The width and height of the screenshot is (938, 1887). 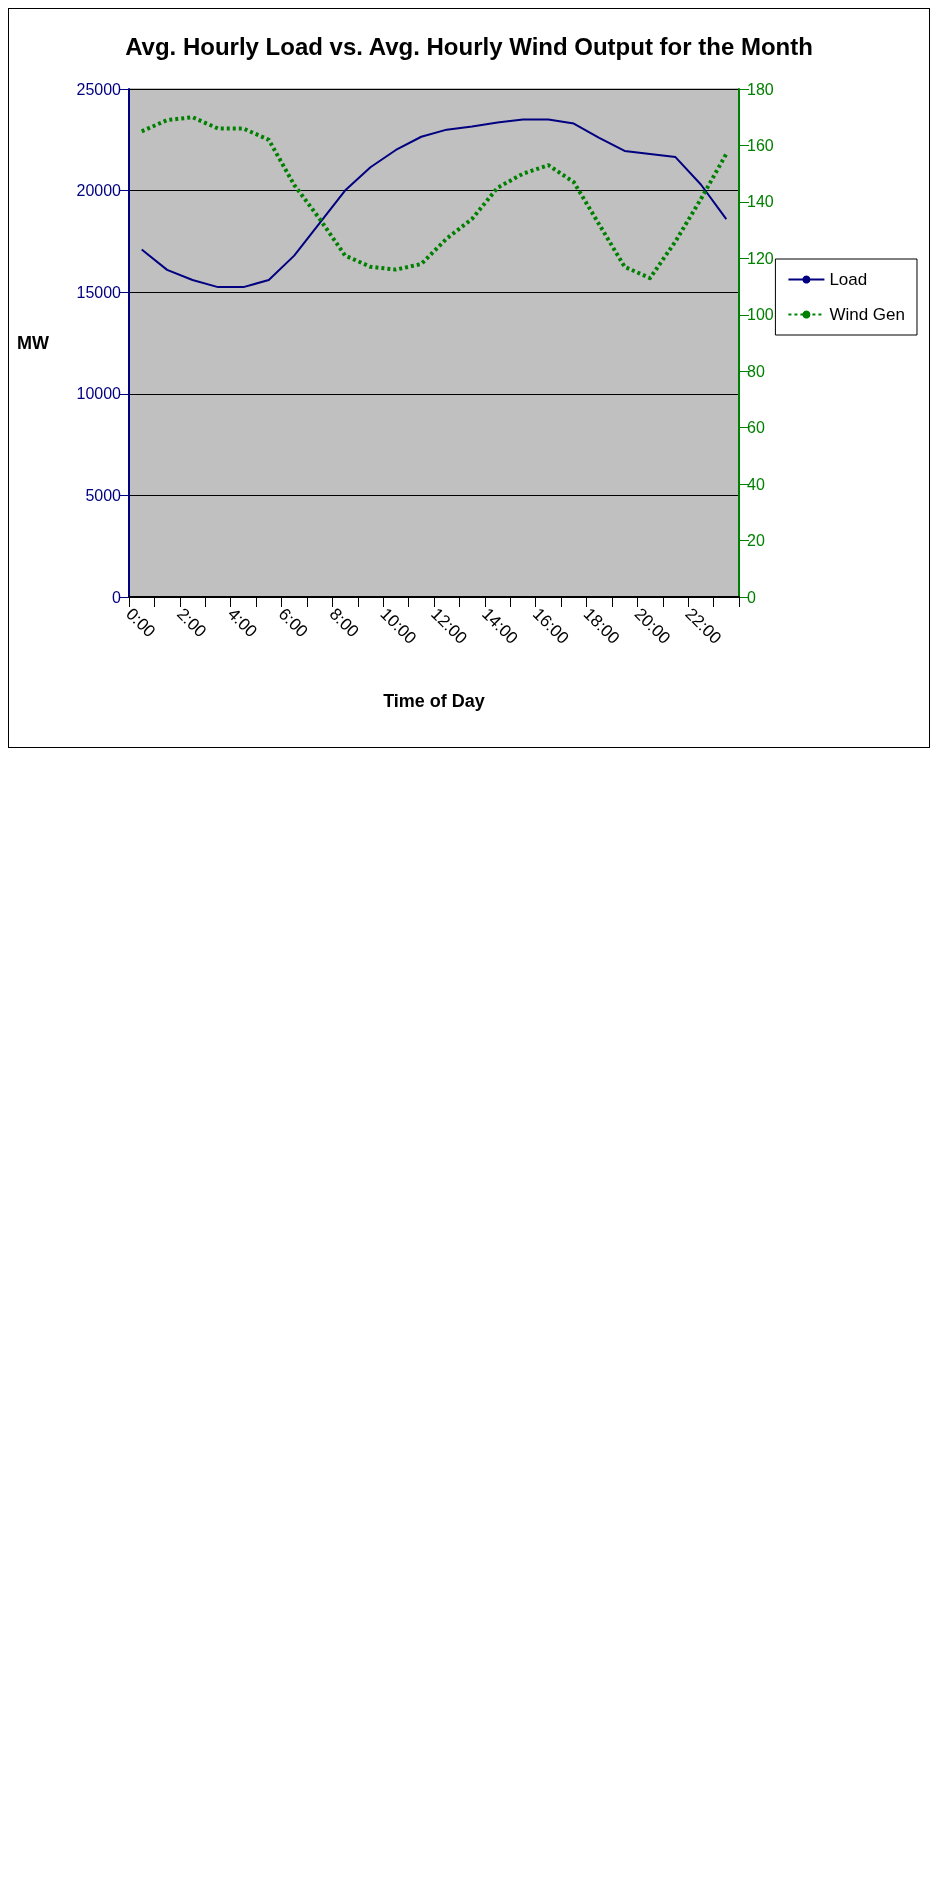 I want to click on x-axis-title: Time of Day, so click(x=434, y=701).